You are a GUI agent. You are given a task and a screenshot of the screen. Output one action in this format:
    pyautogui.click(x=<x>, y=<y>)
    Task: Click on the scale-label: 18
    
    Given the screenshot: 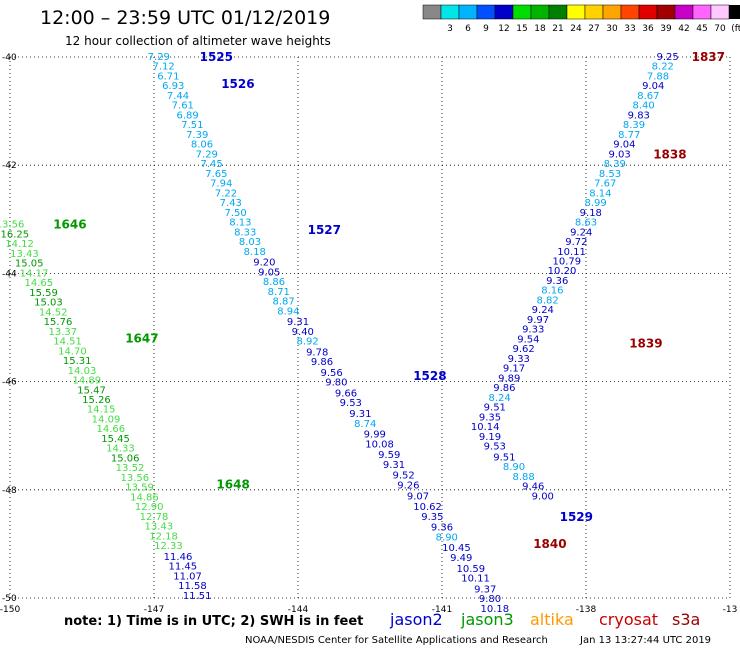 What is the action you would take?
    pyautogui.click(x=540, y=29)
    